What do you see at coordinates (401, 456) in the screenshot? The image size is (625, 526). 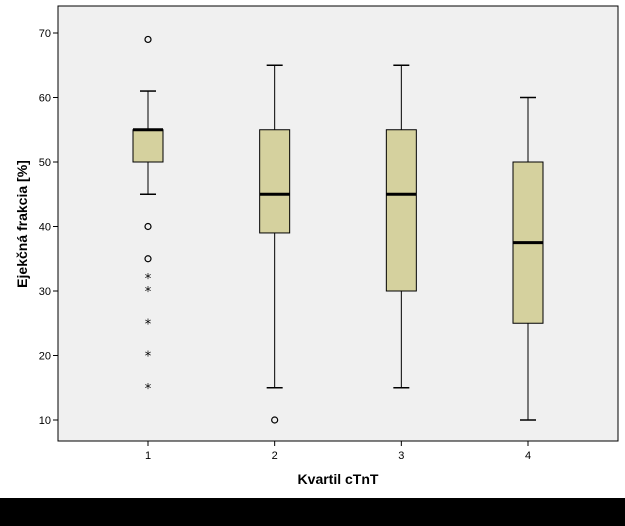 I see `x-tick-label: 3` at bounding box center [401, 456].